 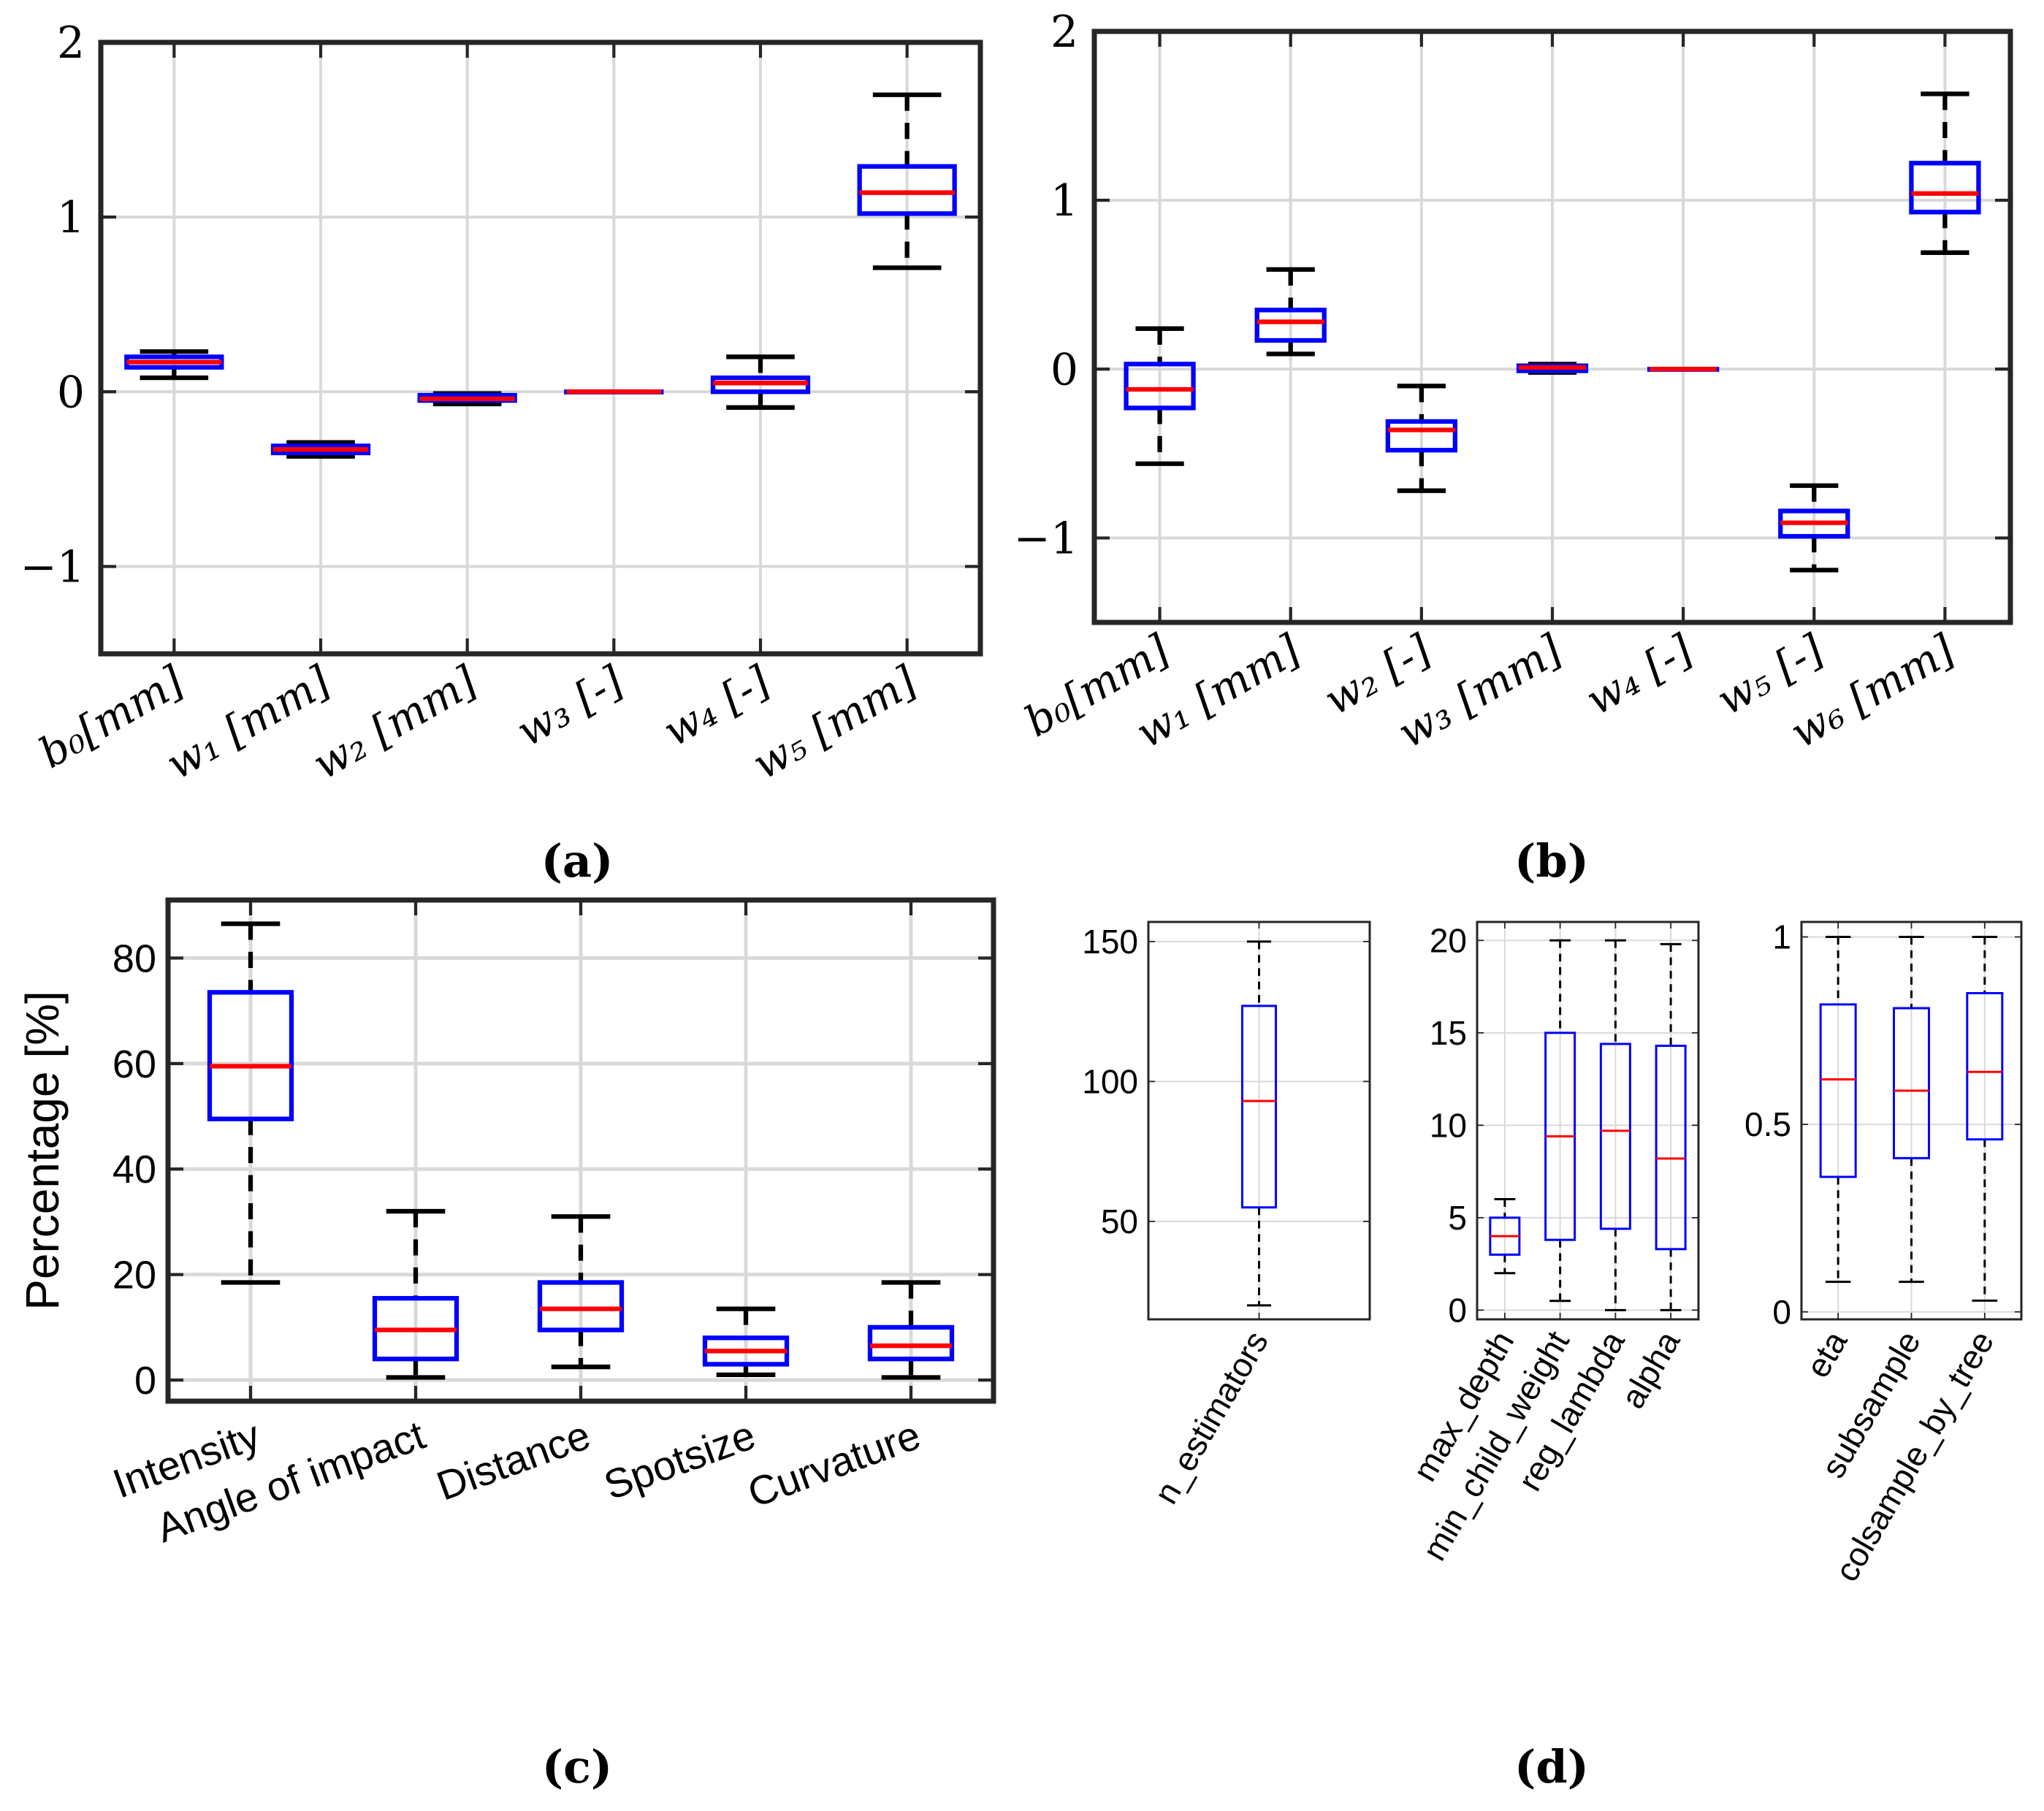 I want to click on x-category-label: w₄ [-], so click(x=1639, y=675).